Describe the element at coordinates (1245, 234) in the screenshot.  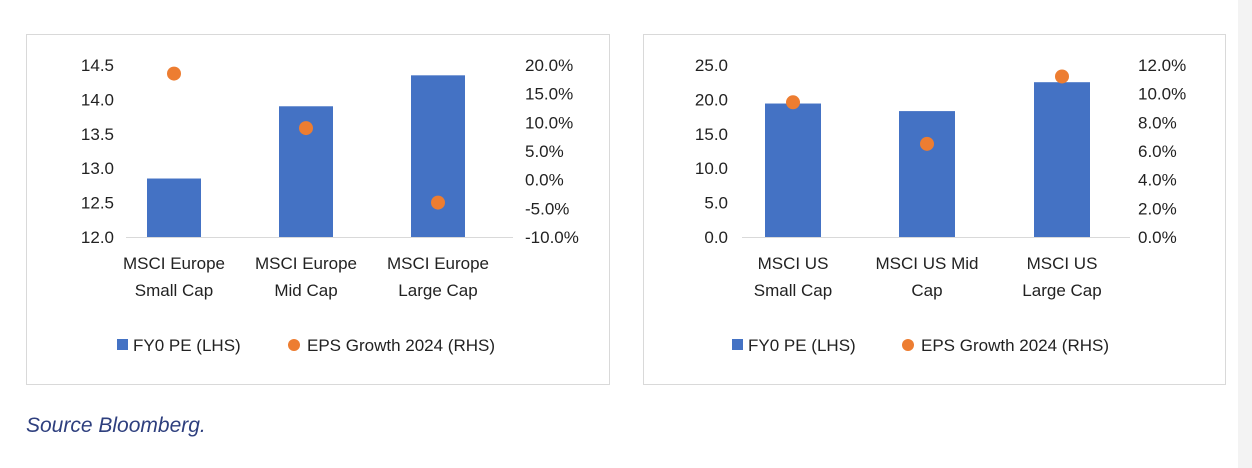
I see `page-edge` at that location.